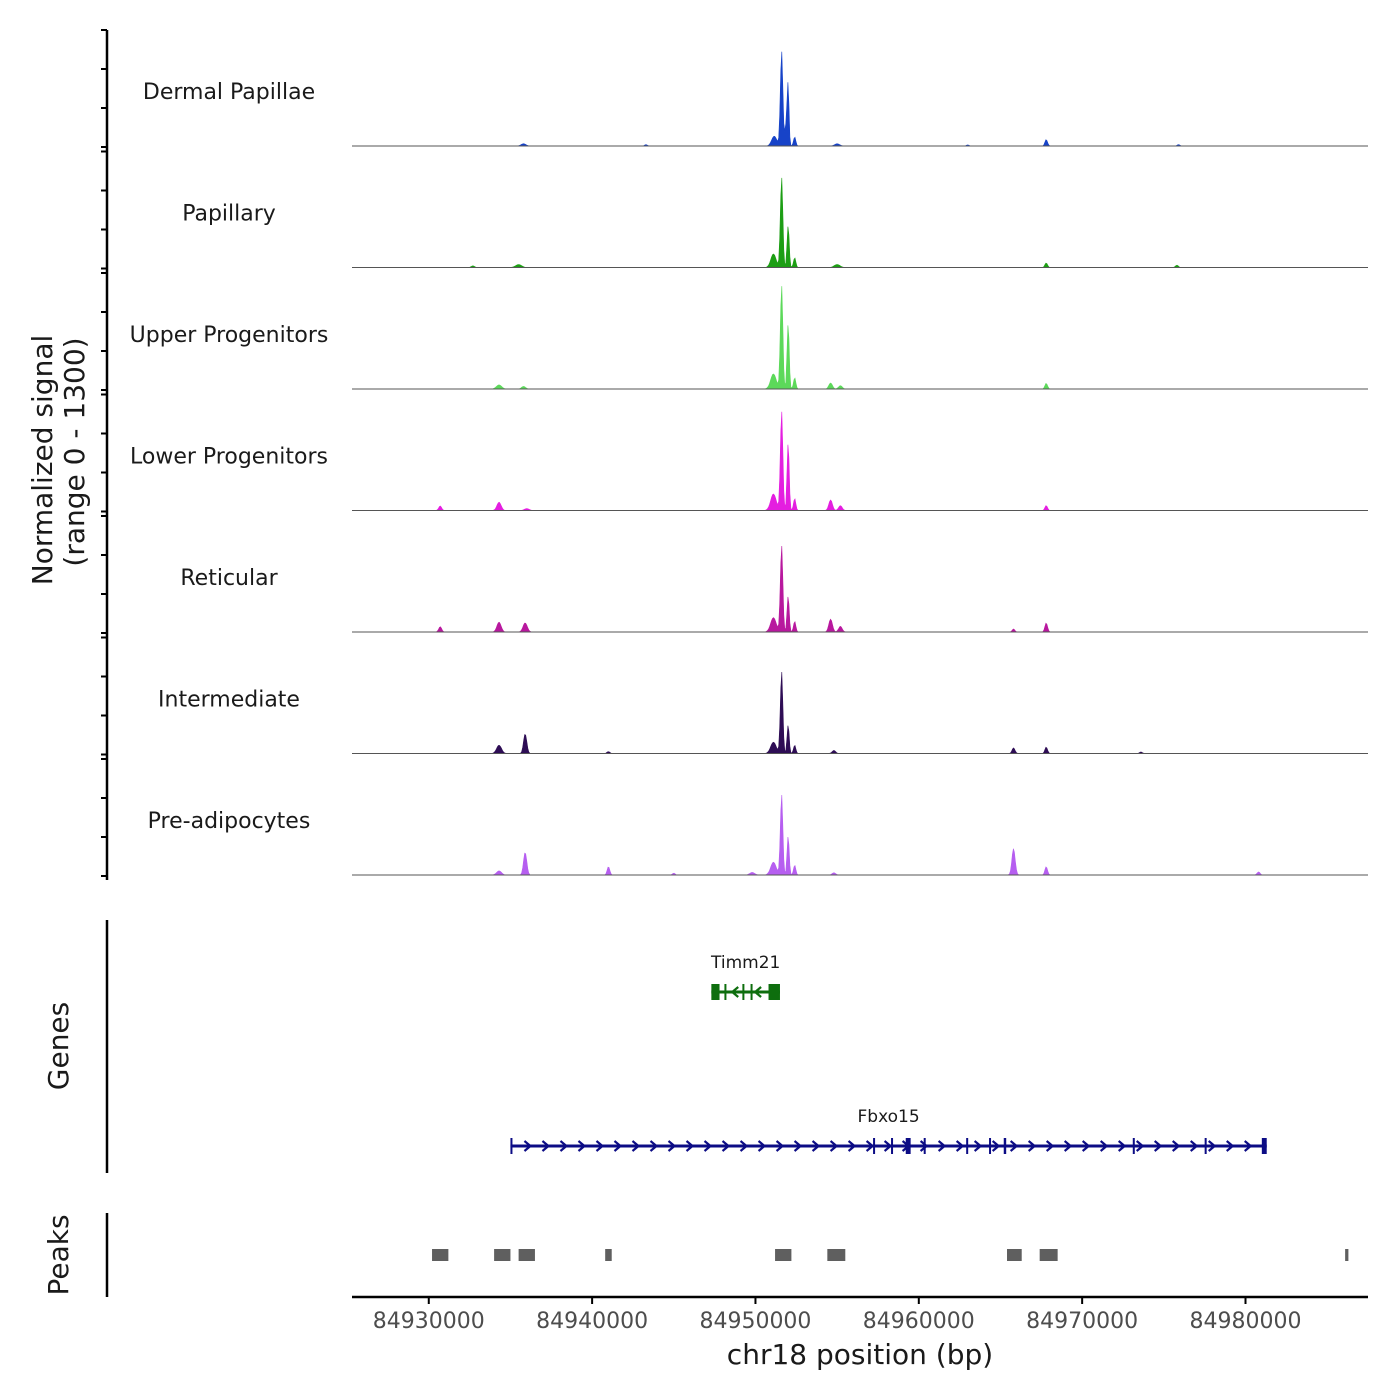 The image size is (1400, 1400). Describe the element at coordinates (763, 712) in the screenshot. I see `coverage-track: Intermediate` at that location.